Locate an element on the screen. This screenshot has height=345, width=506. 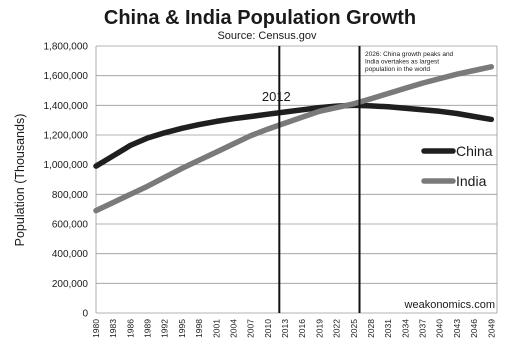
vline-annotation-2026-line: India overtakes as largest is located at coordinates (402, 62).